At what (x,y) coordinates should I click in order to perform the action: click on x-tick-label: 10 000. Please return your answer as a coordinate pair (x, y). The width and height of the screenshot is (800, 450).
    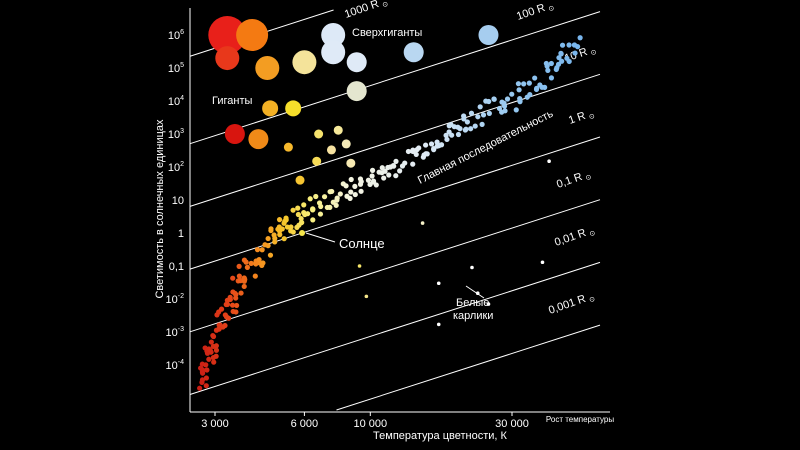
    Looking at the image, I should click on (370, 424).